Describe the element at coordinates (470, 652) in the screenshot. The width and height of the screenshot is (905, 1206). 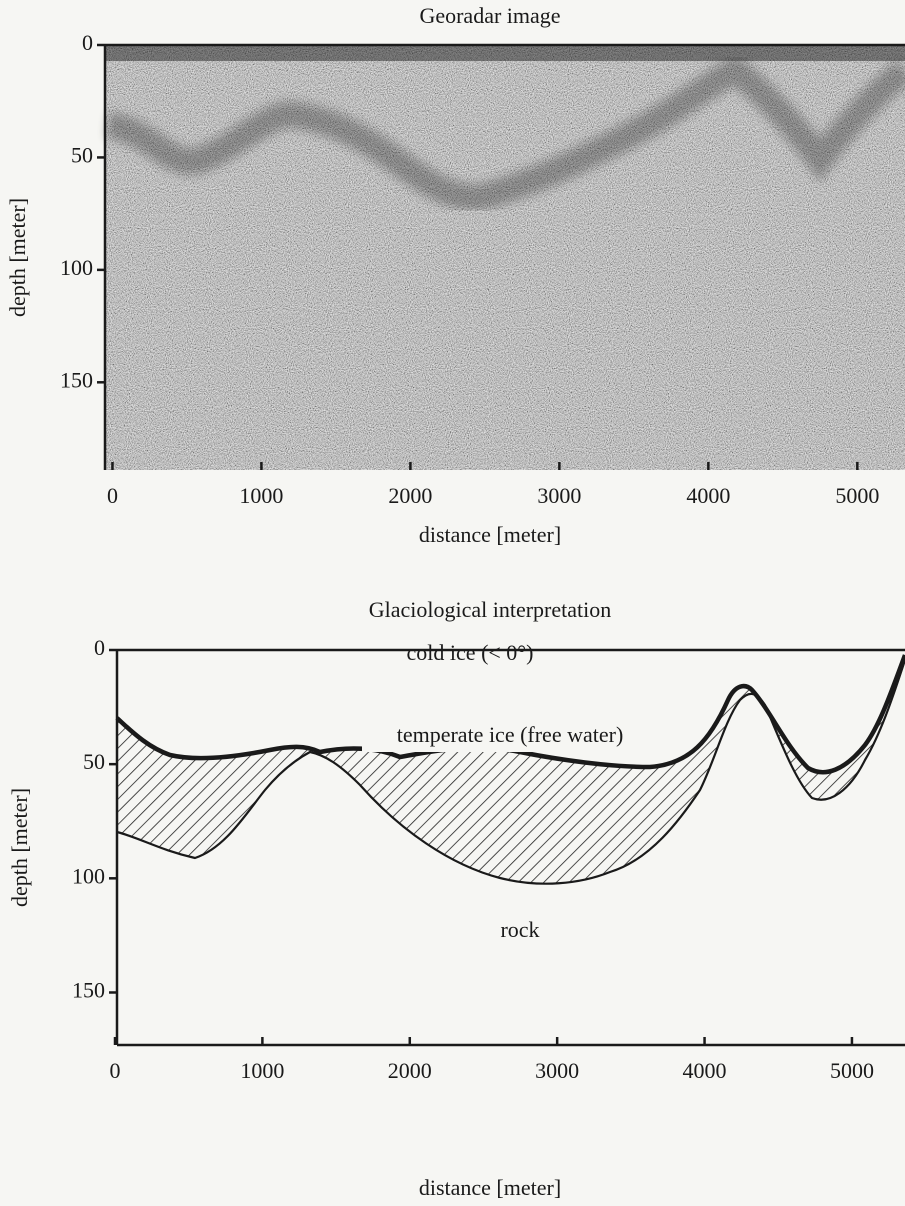
I see `annotation: cold ice (< 0°)` at that location.